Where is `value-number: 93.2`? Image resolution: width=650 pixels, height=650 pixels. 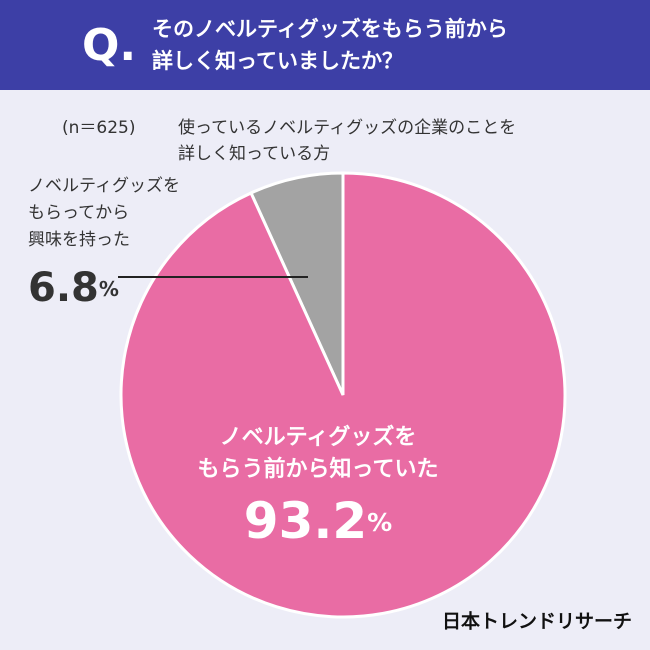 value-number: 93.2 is located at coordinates (305, 521).